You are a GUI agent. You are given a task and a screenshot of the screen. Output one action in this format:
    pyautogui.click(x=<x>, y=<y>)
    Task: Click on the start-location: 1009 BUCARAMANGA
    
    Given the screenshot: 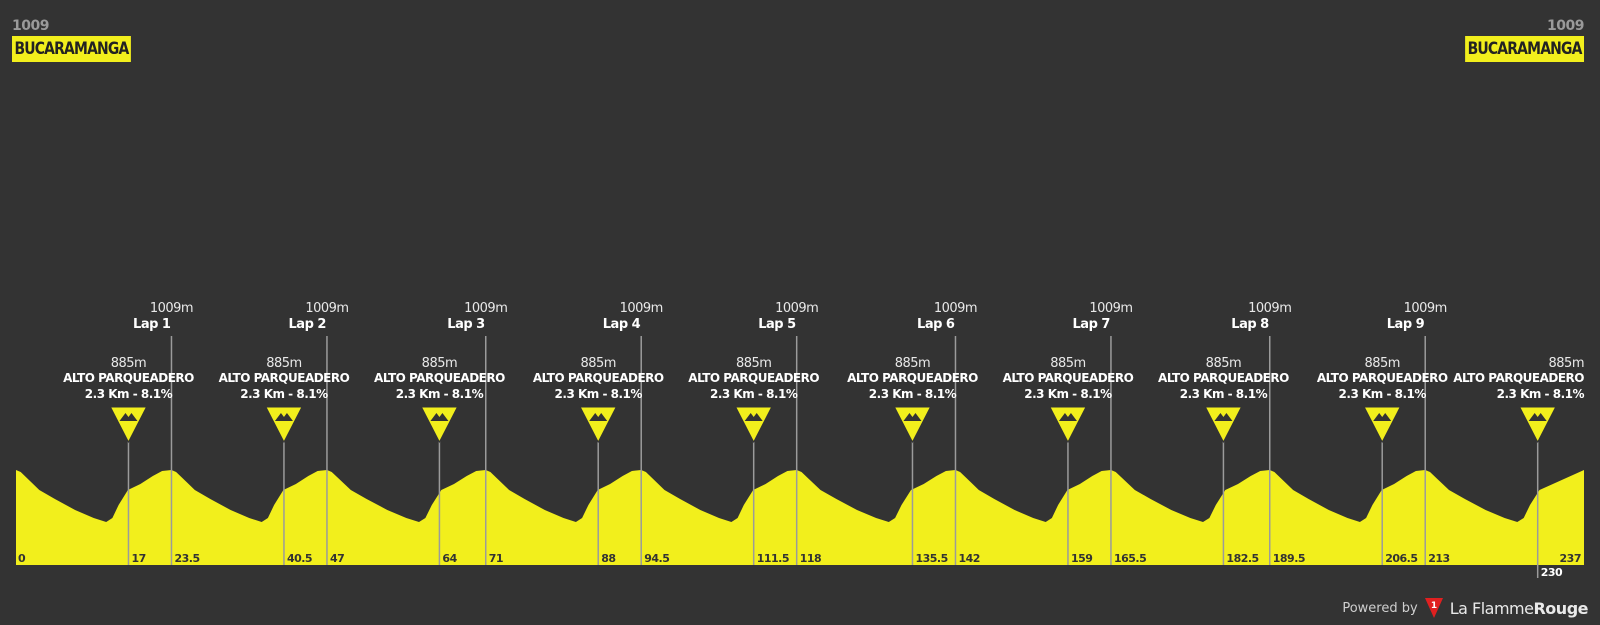 What is the action you would take?
    pyautogui.click(x=84, y=40)
    